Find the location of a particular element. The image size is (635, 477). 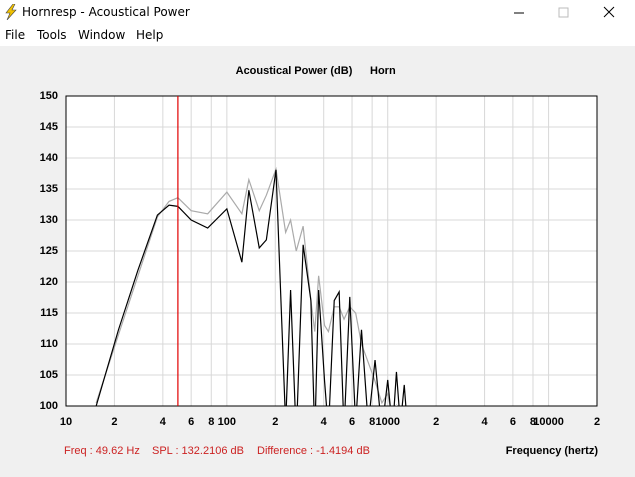

close-button is located at coordinates (609, 12).